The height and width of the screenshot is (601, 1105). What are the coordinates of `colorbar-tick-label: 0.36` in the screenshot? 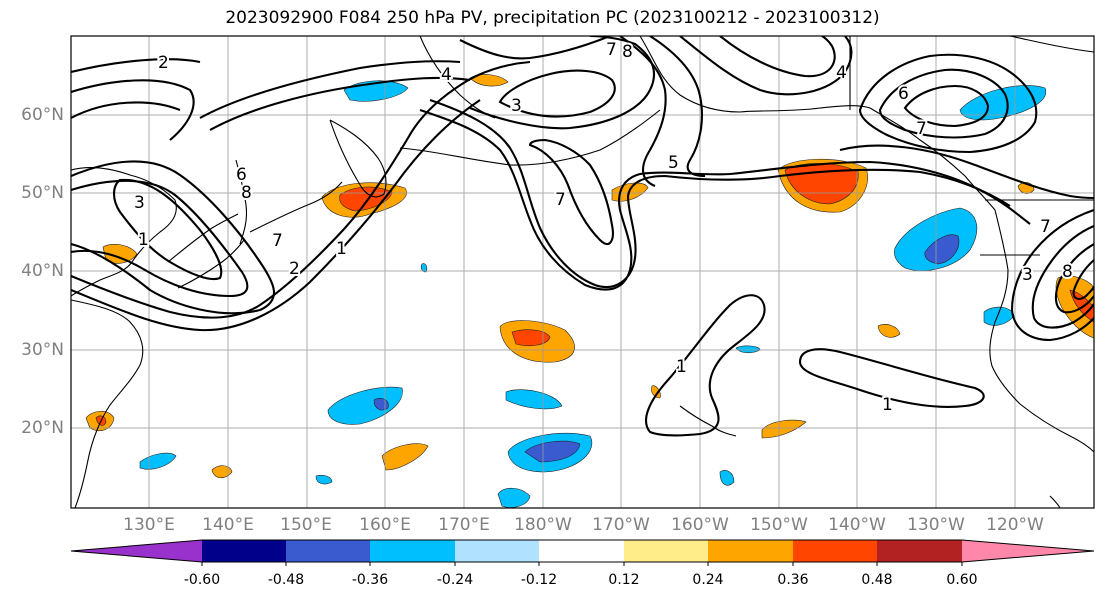 It's located at (793, 580).